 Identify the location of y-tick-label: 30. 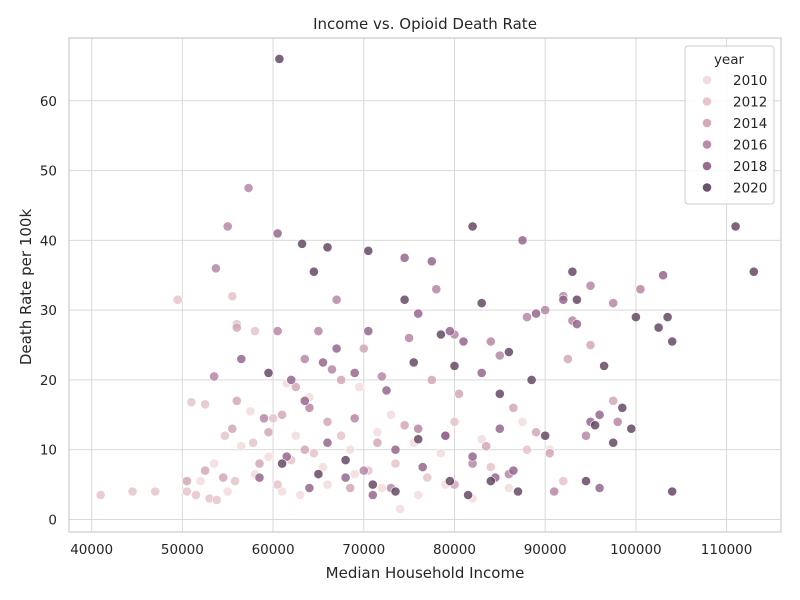
(48, 311).